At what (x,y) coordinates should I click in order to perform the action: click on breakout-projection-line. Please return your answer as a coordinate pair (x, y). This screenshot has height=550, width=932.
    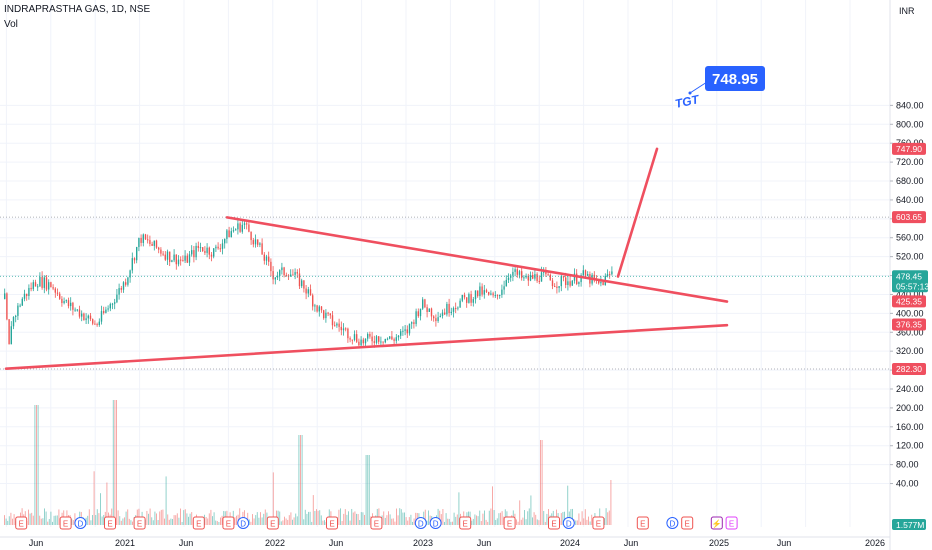
    Looking at the image, I should click on (637, 212).